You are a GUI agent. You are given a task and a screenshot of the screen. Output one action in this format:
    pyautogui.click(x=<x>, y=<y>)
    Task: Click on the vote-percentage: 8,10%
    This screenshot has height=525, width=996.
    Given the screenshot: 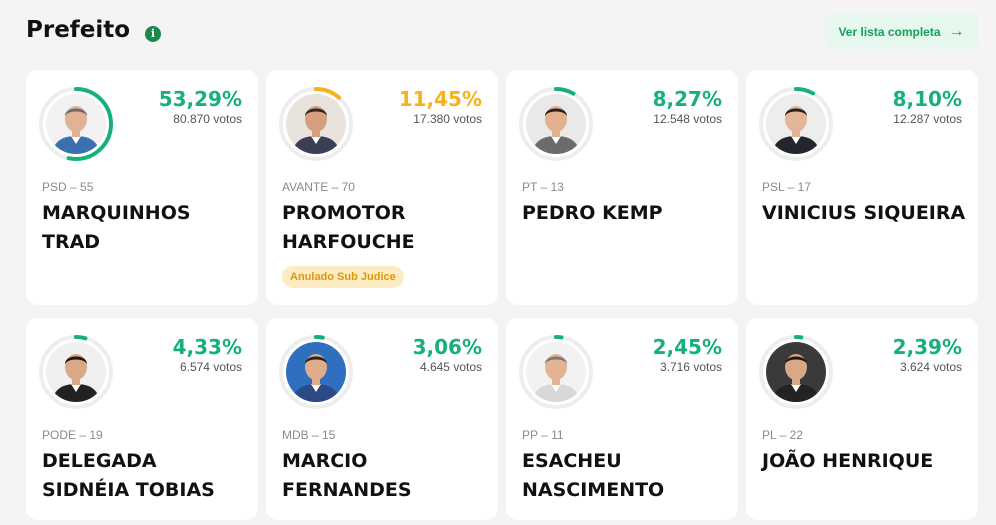 What is the action you would take?
    pyautogui.click(x=927, y=99)
    